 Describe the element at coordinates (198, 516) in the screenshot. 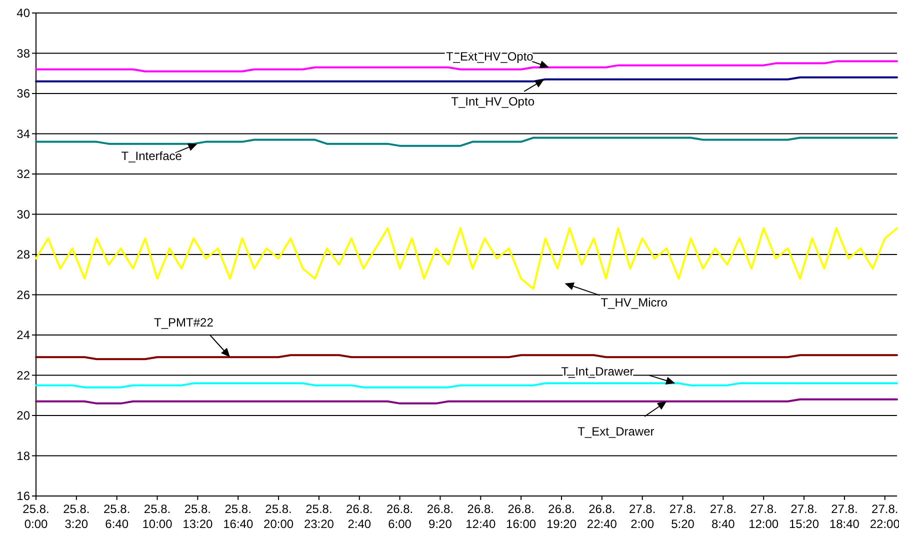

I see `x-tick-label: 25.8. 13:20` at that location.